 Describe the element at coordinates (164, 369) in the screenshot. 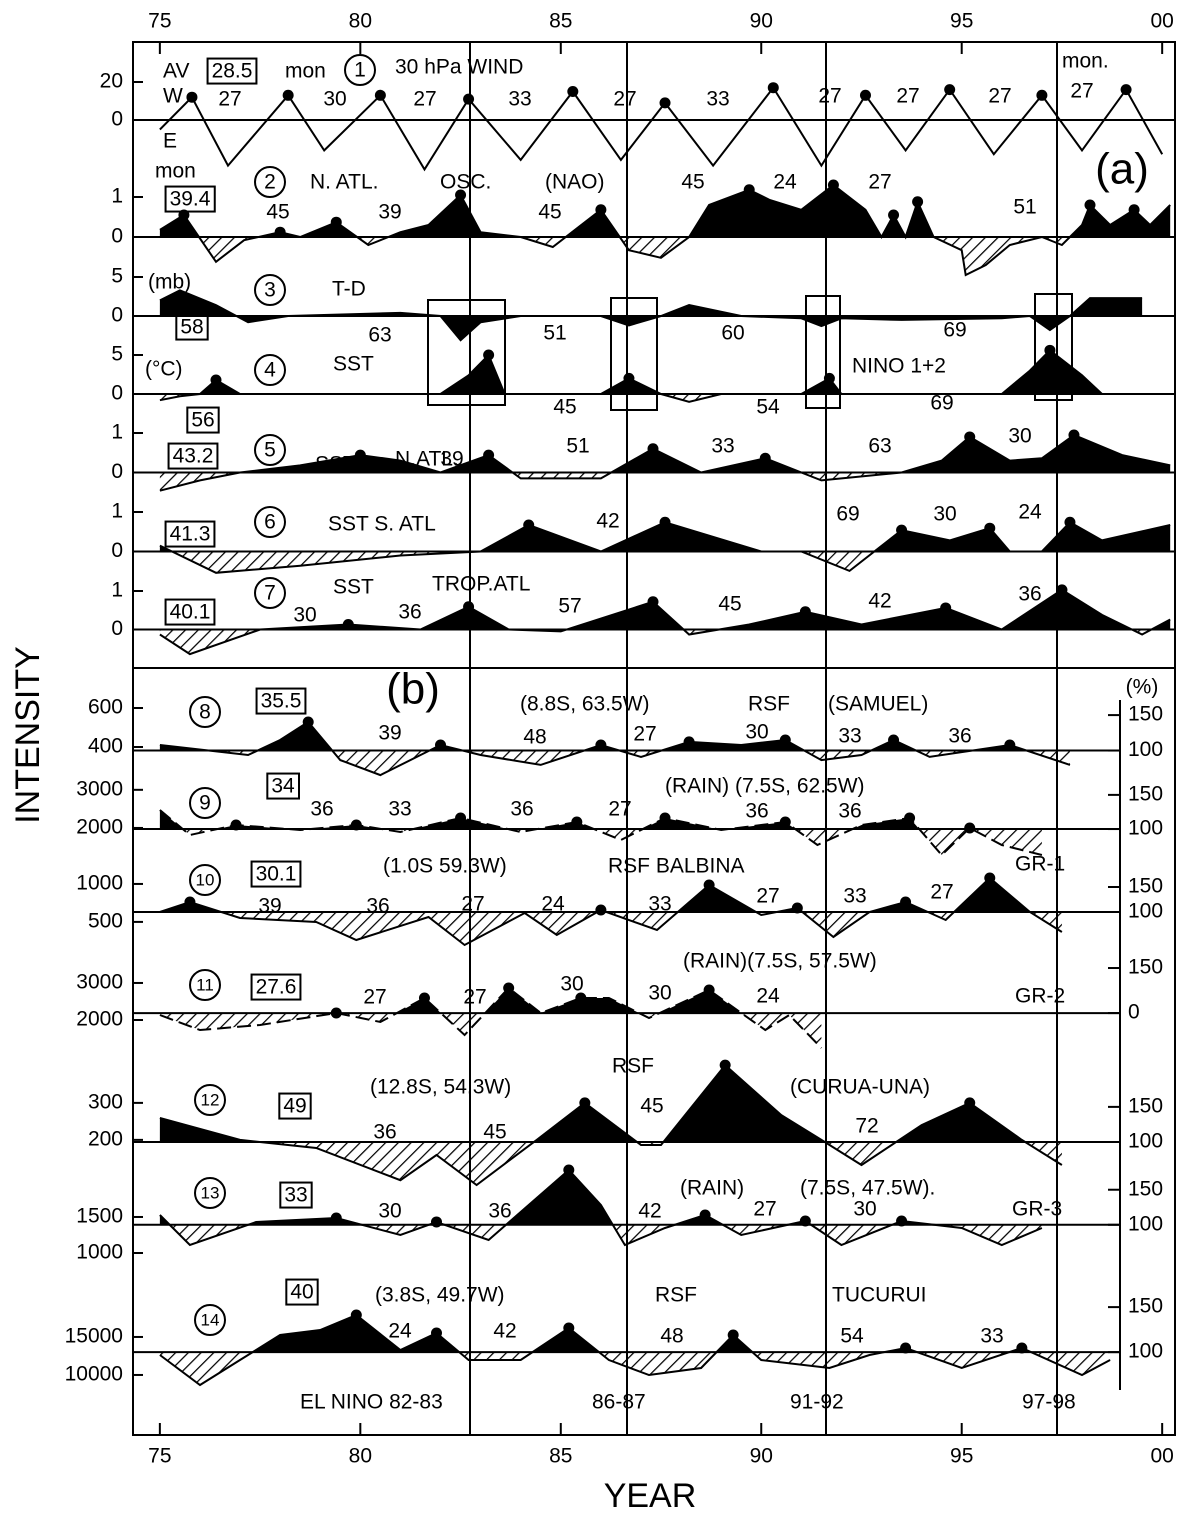

I see `panel-text: (°C)` at that location.